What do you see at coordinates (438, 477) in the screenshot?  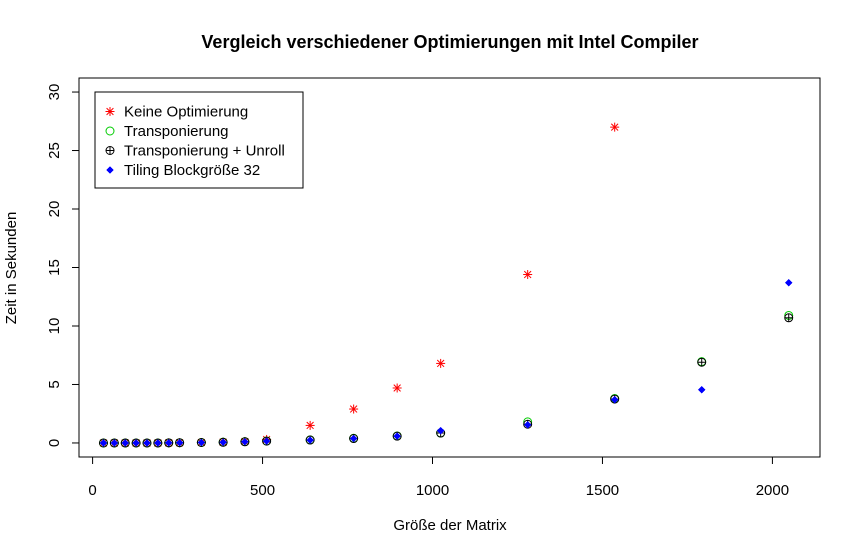 I see `x-axis: 0 500 1000 1500 2000` at bounding box center [438, 477].